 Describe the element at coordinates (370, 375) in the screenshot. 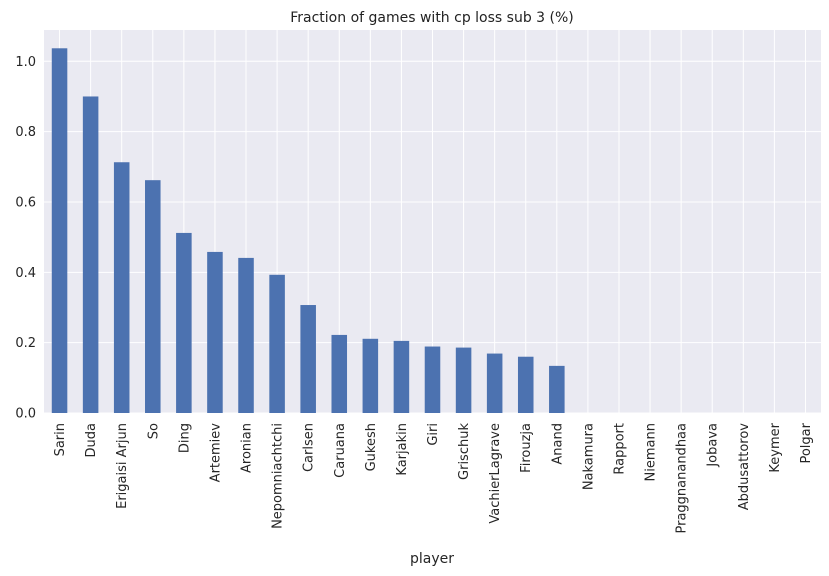

I see `bar-gukesh` at that location.